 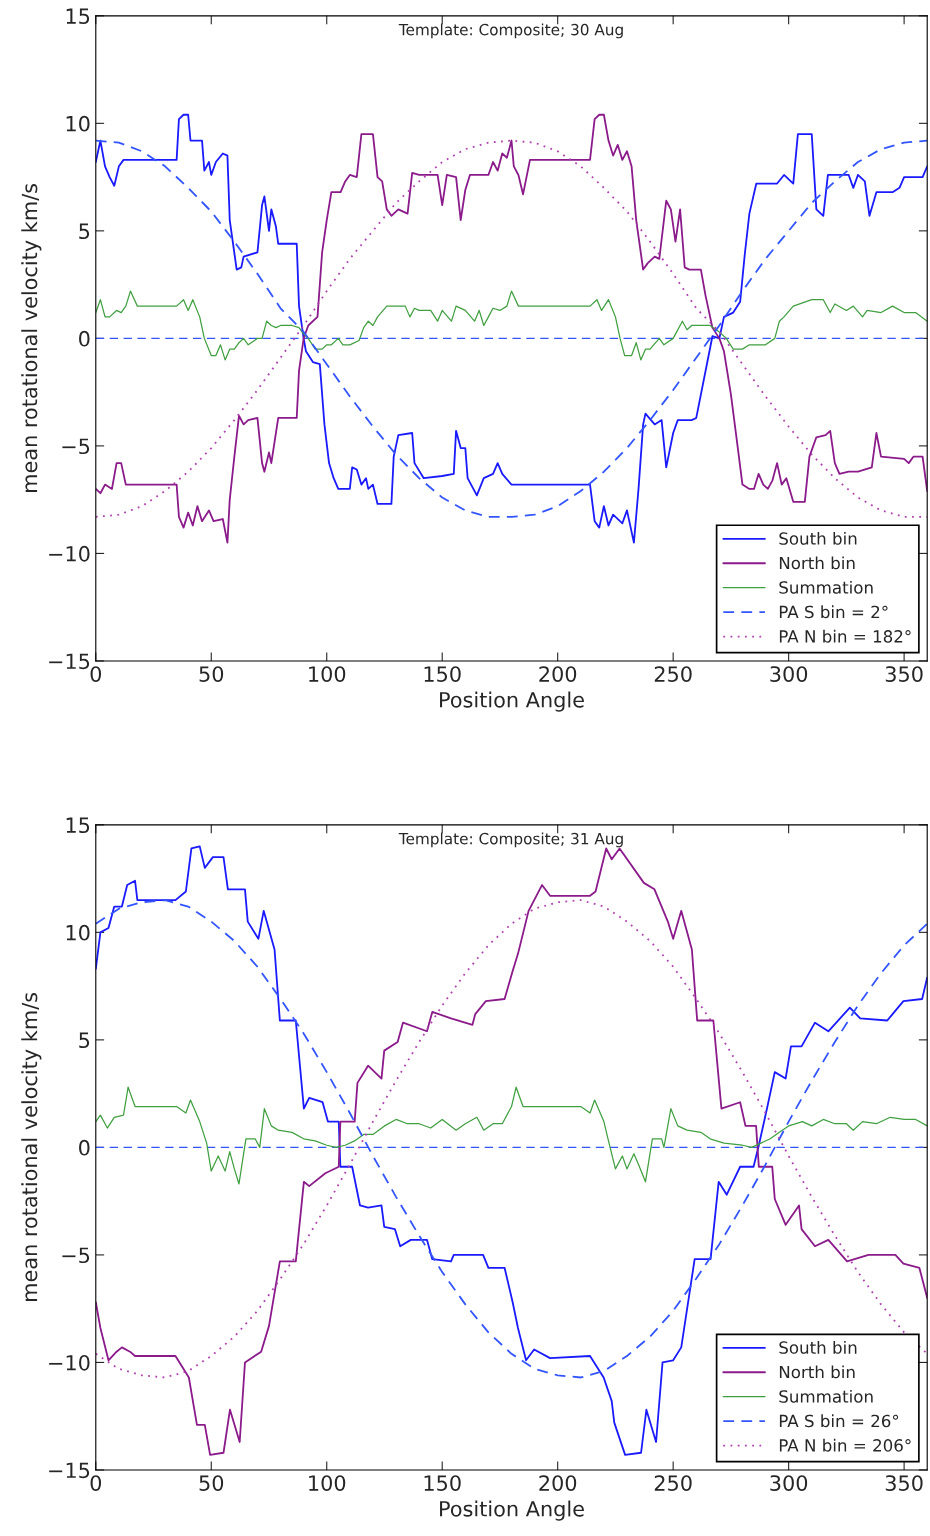 I want to click on legend-label: PA N bin = 206°, so click(x=845, y=1445).